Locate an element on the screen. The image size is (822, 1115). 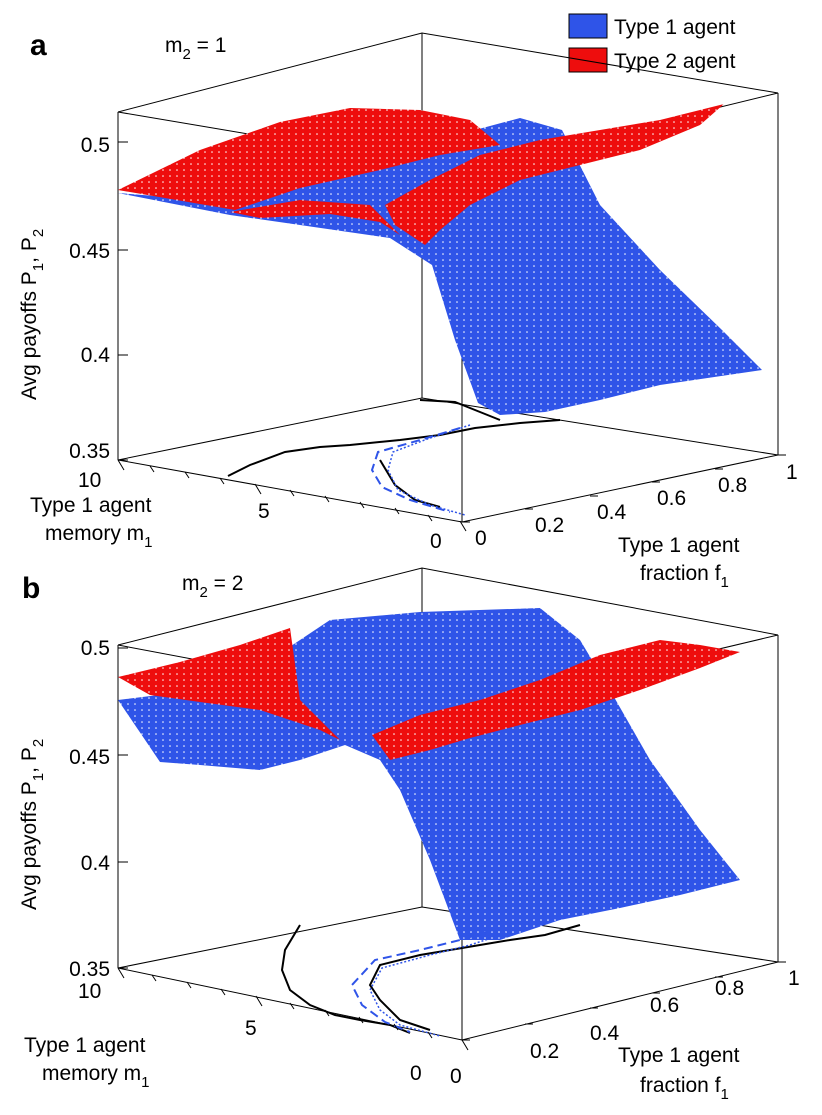
panel-b-f-tick-label: 0.8 is located at coordinates (729, 988).